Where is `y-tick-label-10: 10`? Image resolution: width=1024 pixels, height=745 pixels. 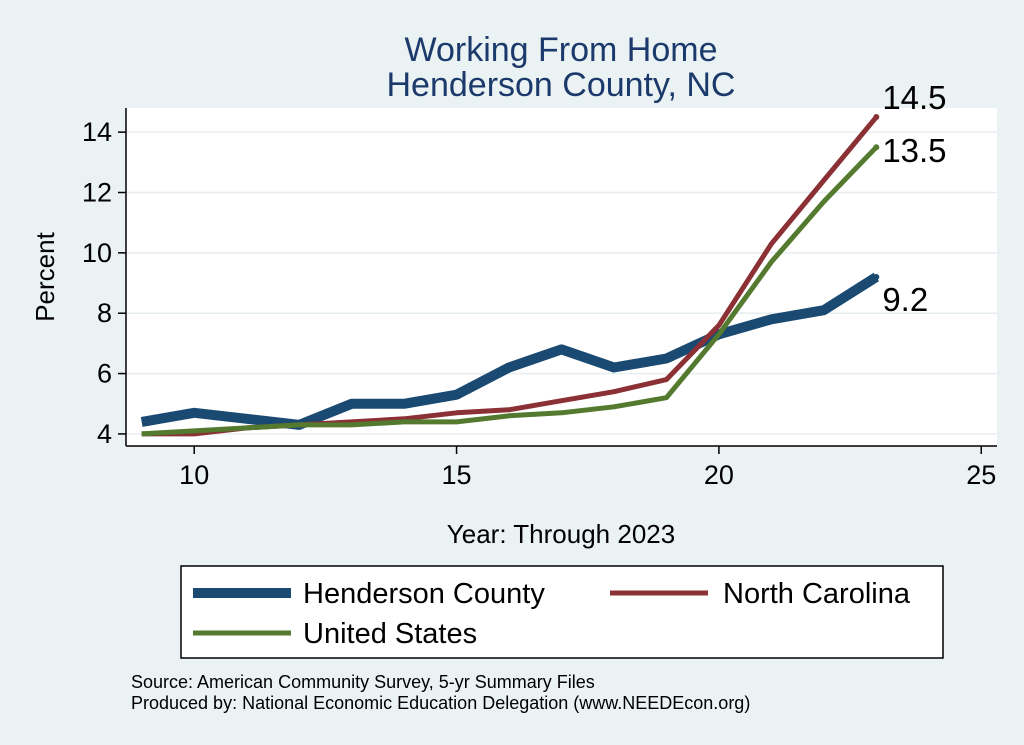
y-tick-label-10: 10 is located at coordinates (97, 253).